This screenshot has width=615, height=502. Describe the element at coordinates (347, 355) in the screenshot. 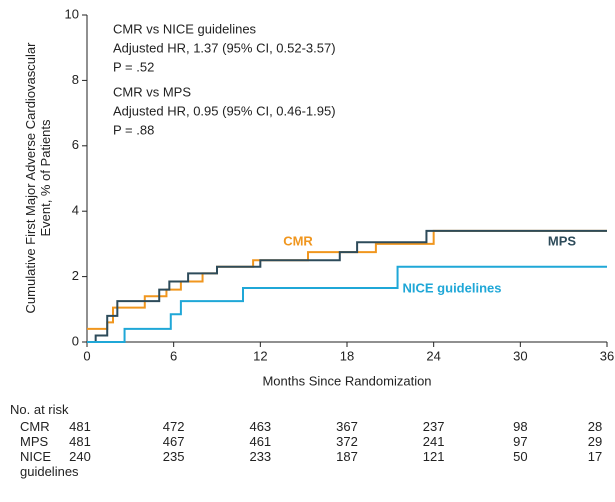

I see `x-tick-label: 18` at that location.